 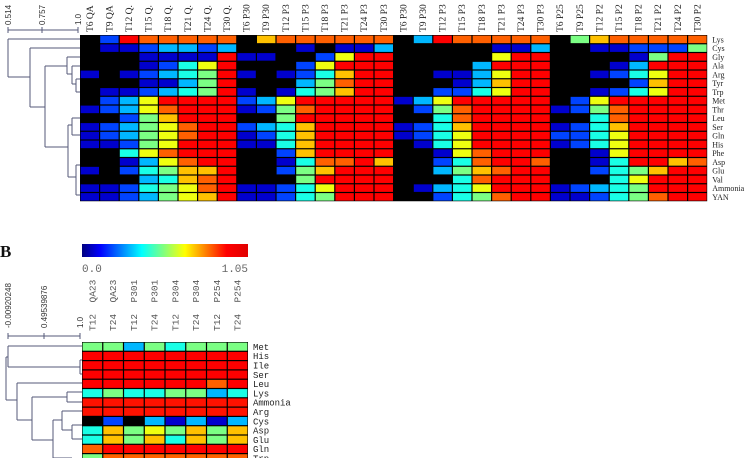 I want to click on column-label: T9 P30, so click(x=424, y=18).